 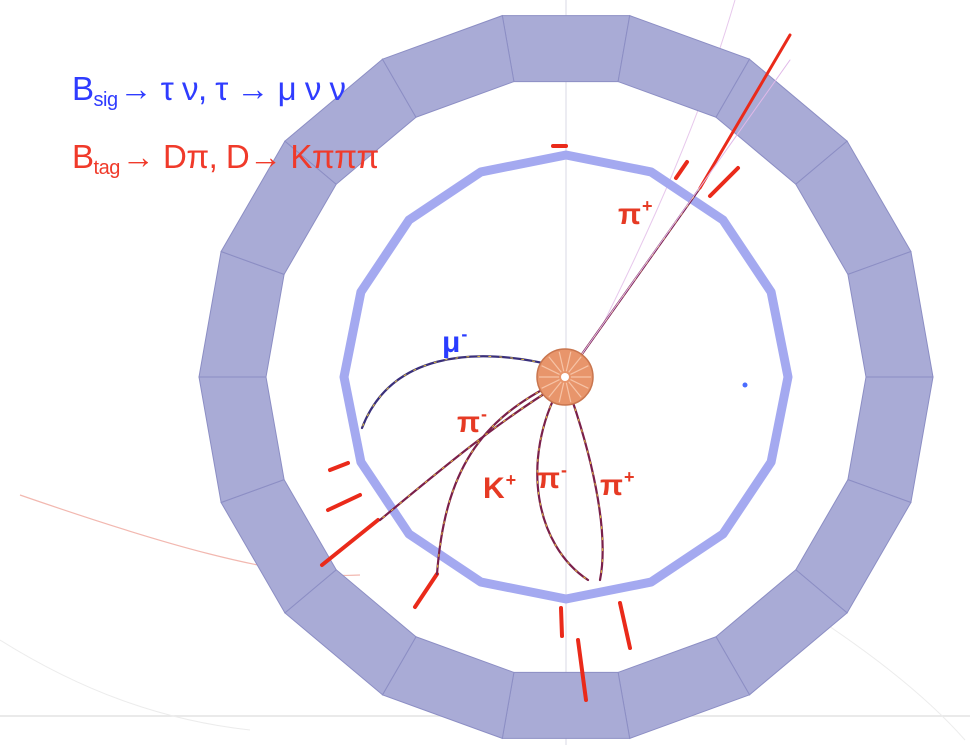 I want to click on track-pi-minus-left, so click(x=497, y=478).